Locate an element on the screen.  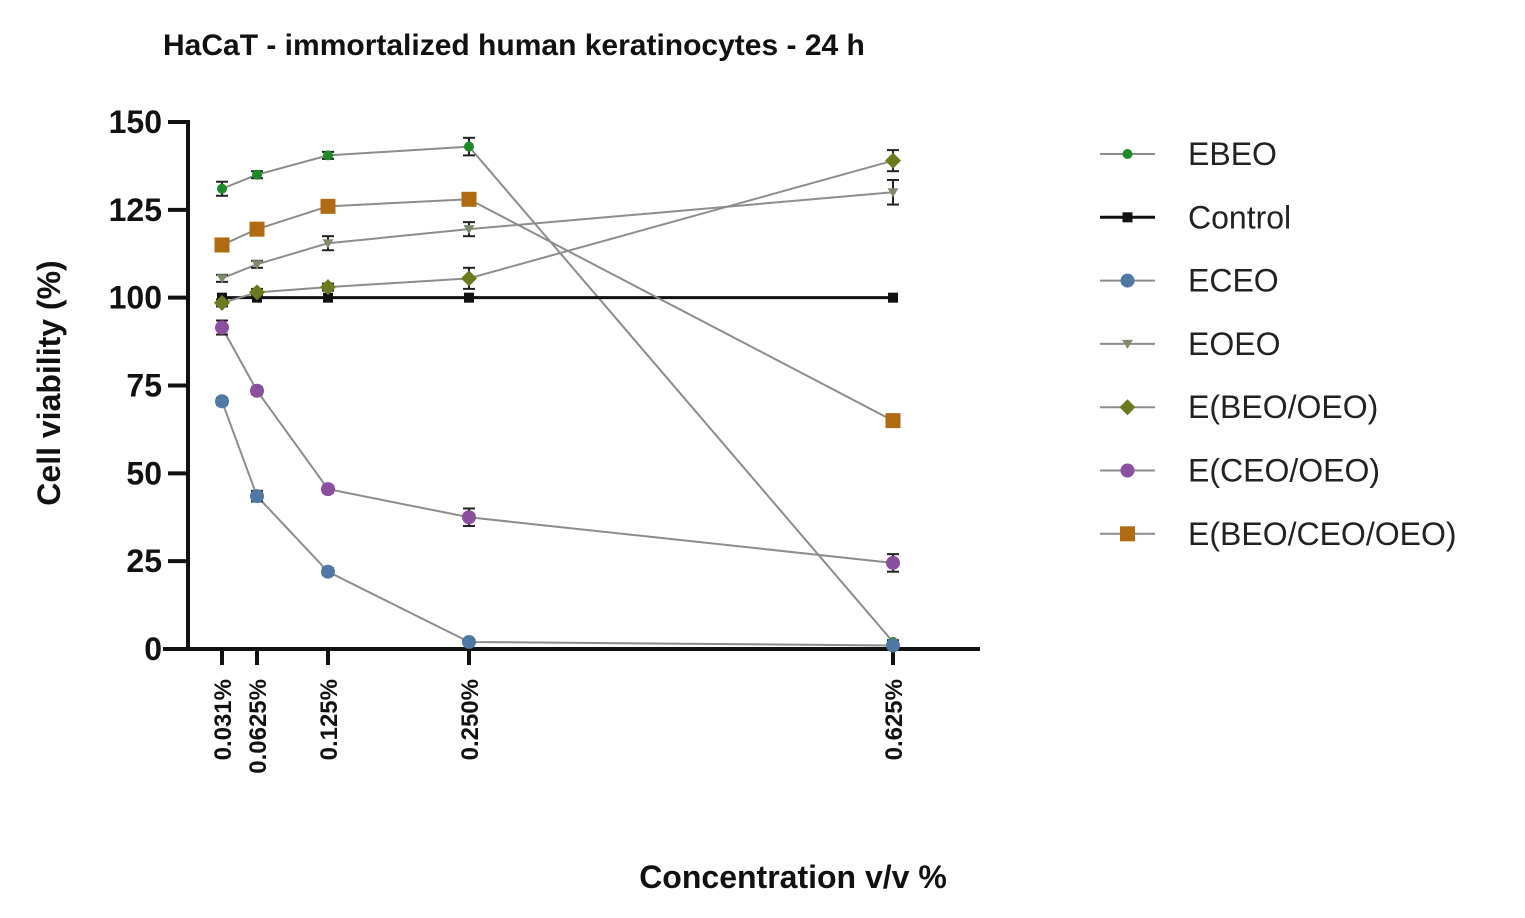
legend-label-control: Control is located at coordinates (1239, 217).